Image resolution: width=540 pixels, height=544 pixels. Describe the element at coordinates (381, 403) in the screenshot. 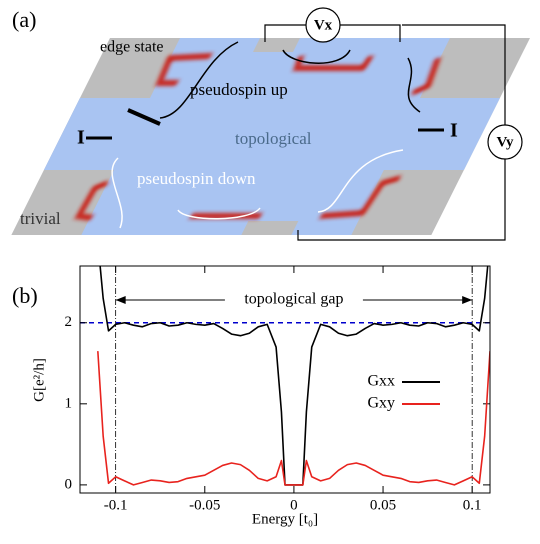

I see `legend-label: Gxy` at that location.